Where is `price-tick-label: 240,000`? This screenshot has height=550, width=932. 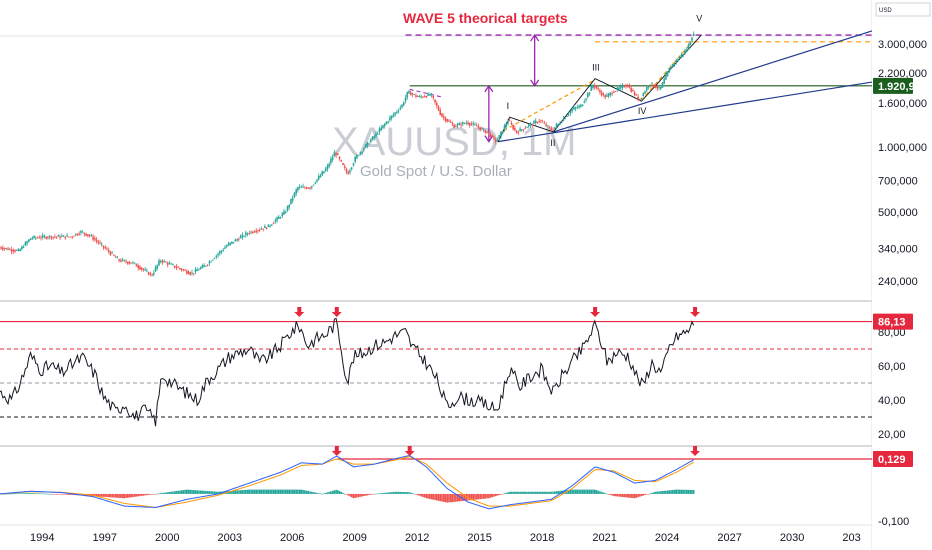 price-tick-label: 240,000 is located at coordinates (898, 282).